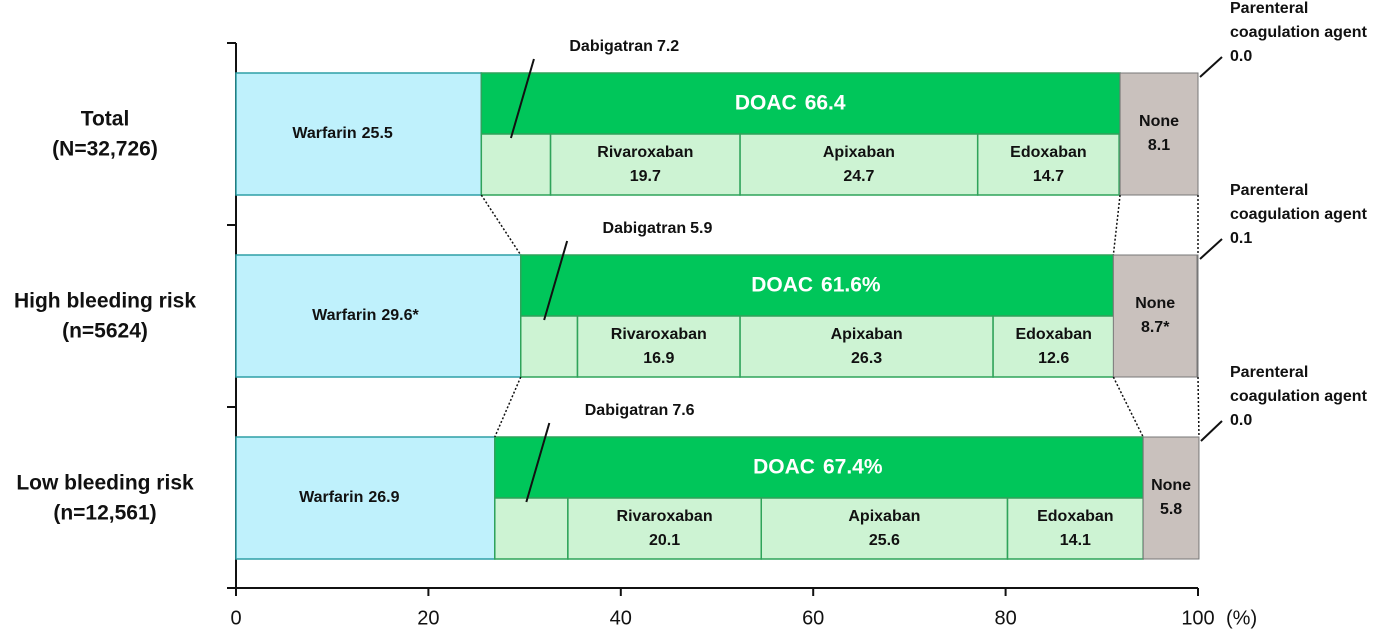  I want to click on segment-label: 25.6, so click(884, 540).